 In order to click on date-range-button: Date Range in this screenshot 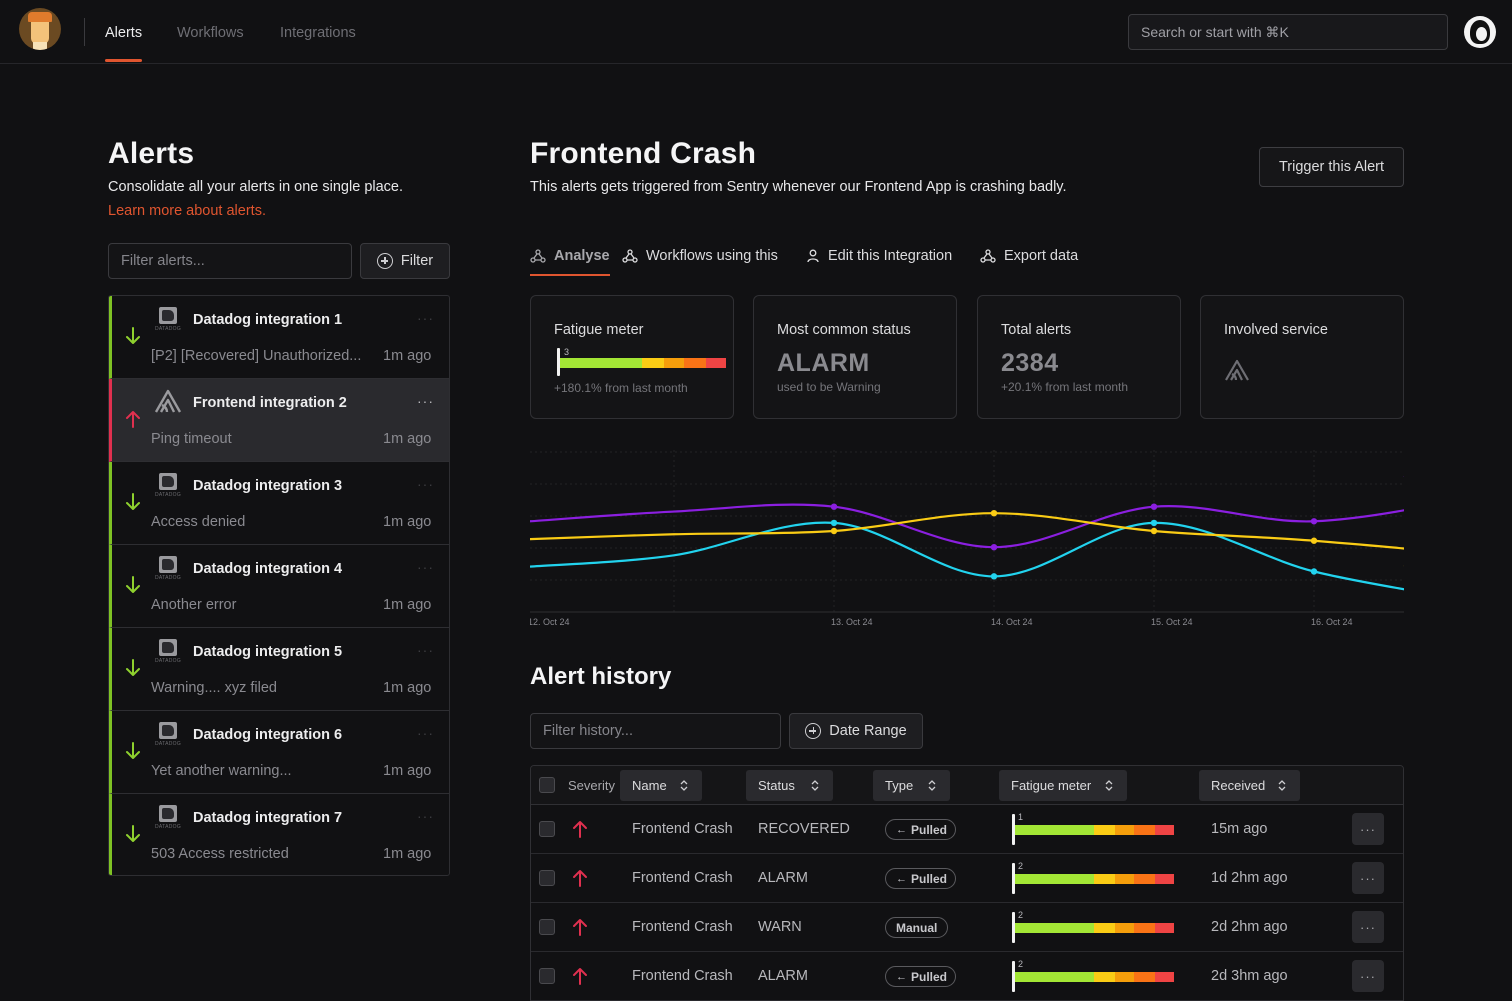, I will do `click(856, 731)`.